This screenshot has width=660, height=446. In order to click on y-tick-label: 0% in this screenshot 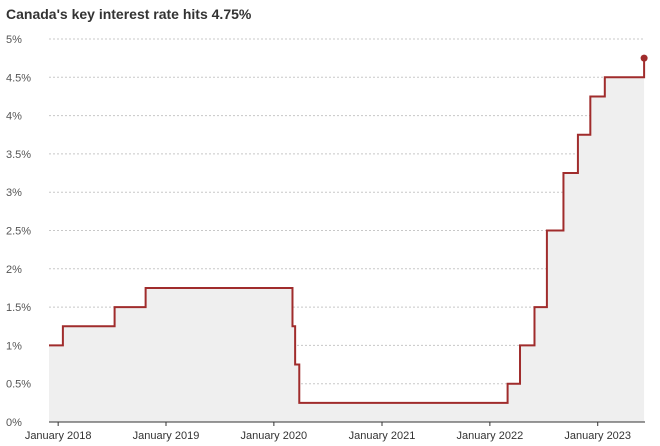, I will do `click(14, 423)`.